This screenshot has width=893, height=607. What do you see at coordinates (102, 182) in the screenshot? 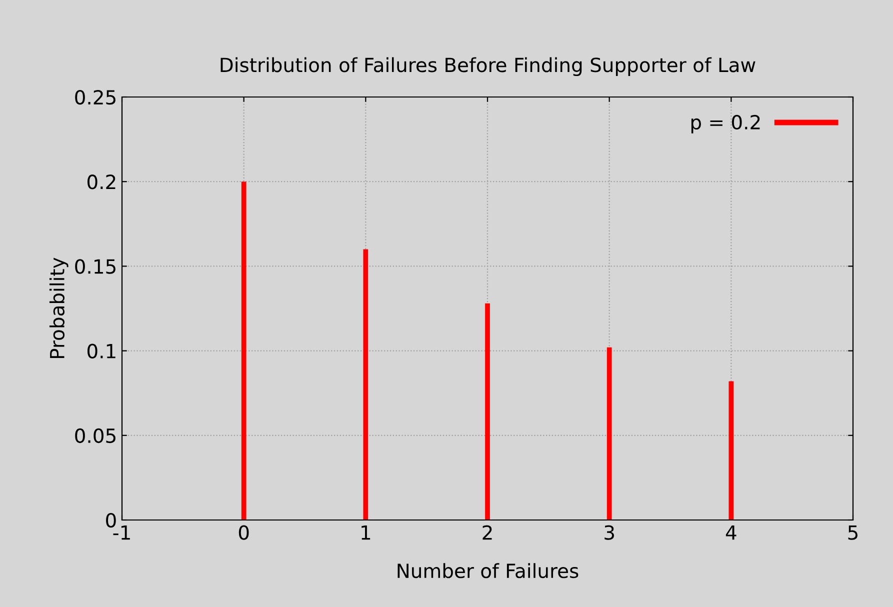
I see `y-tick-label: 0.2` at bounding box center [102, 182].